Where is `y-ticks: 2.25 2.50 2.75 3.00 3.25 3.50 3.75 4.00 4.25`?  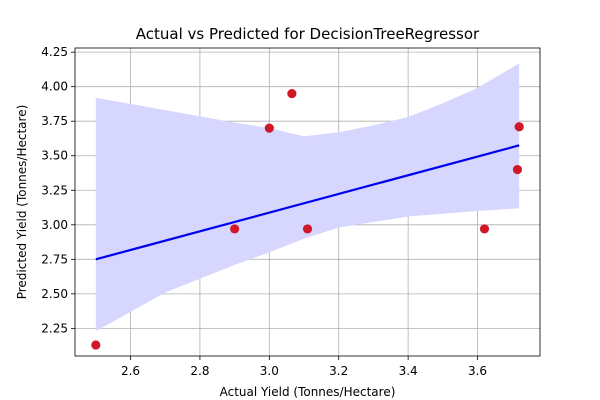 y-ticks: 2.25 2.50 2.75 3.00 3.25 3.50 3.75 4.00 4.25 is located at coordinates (58, 190).